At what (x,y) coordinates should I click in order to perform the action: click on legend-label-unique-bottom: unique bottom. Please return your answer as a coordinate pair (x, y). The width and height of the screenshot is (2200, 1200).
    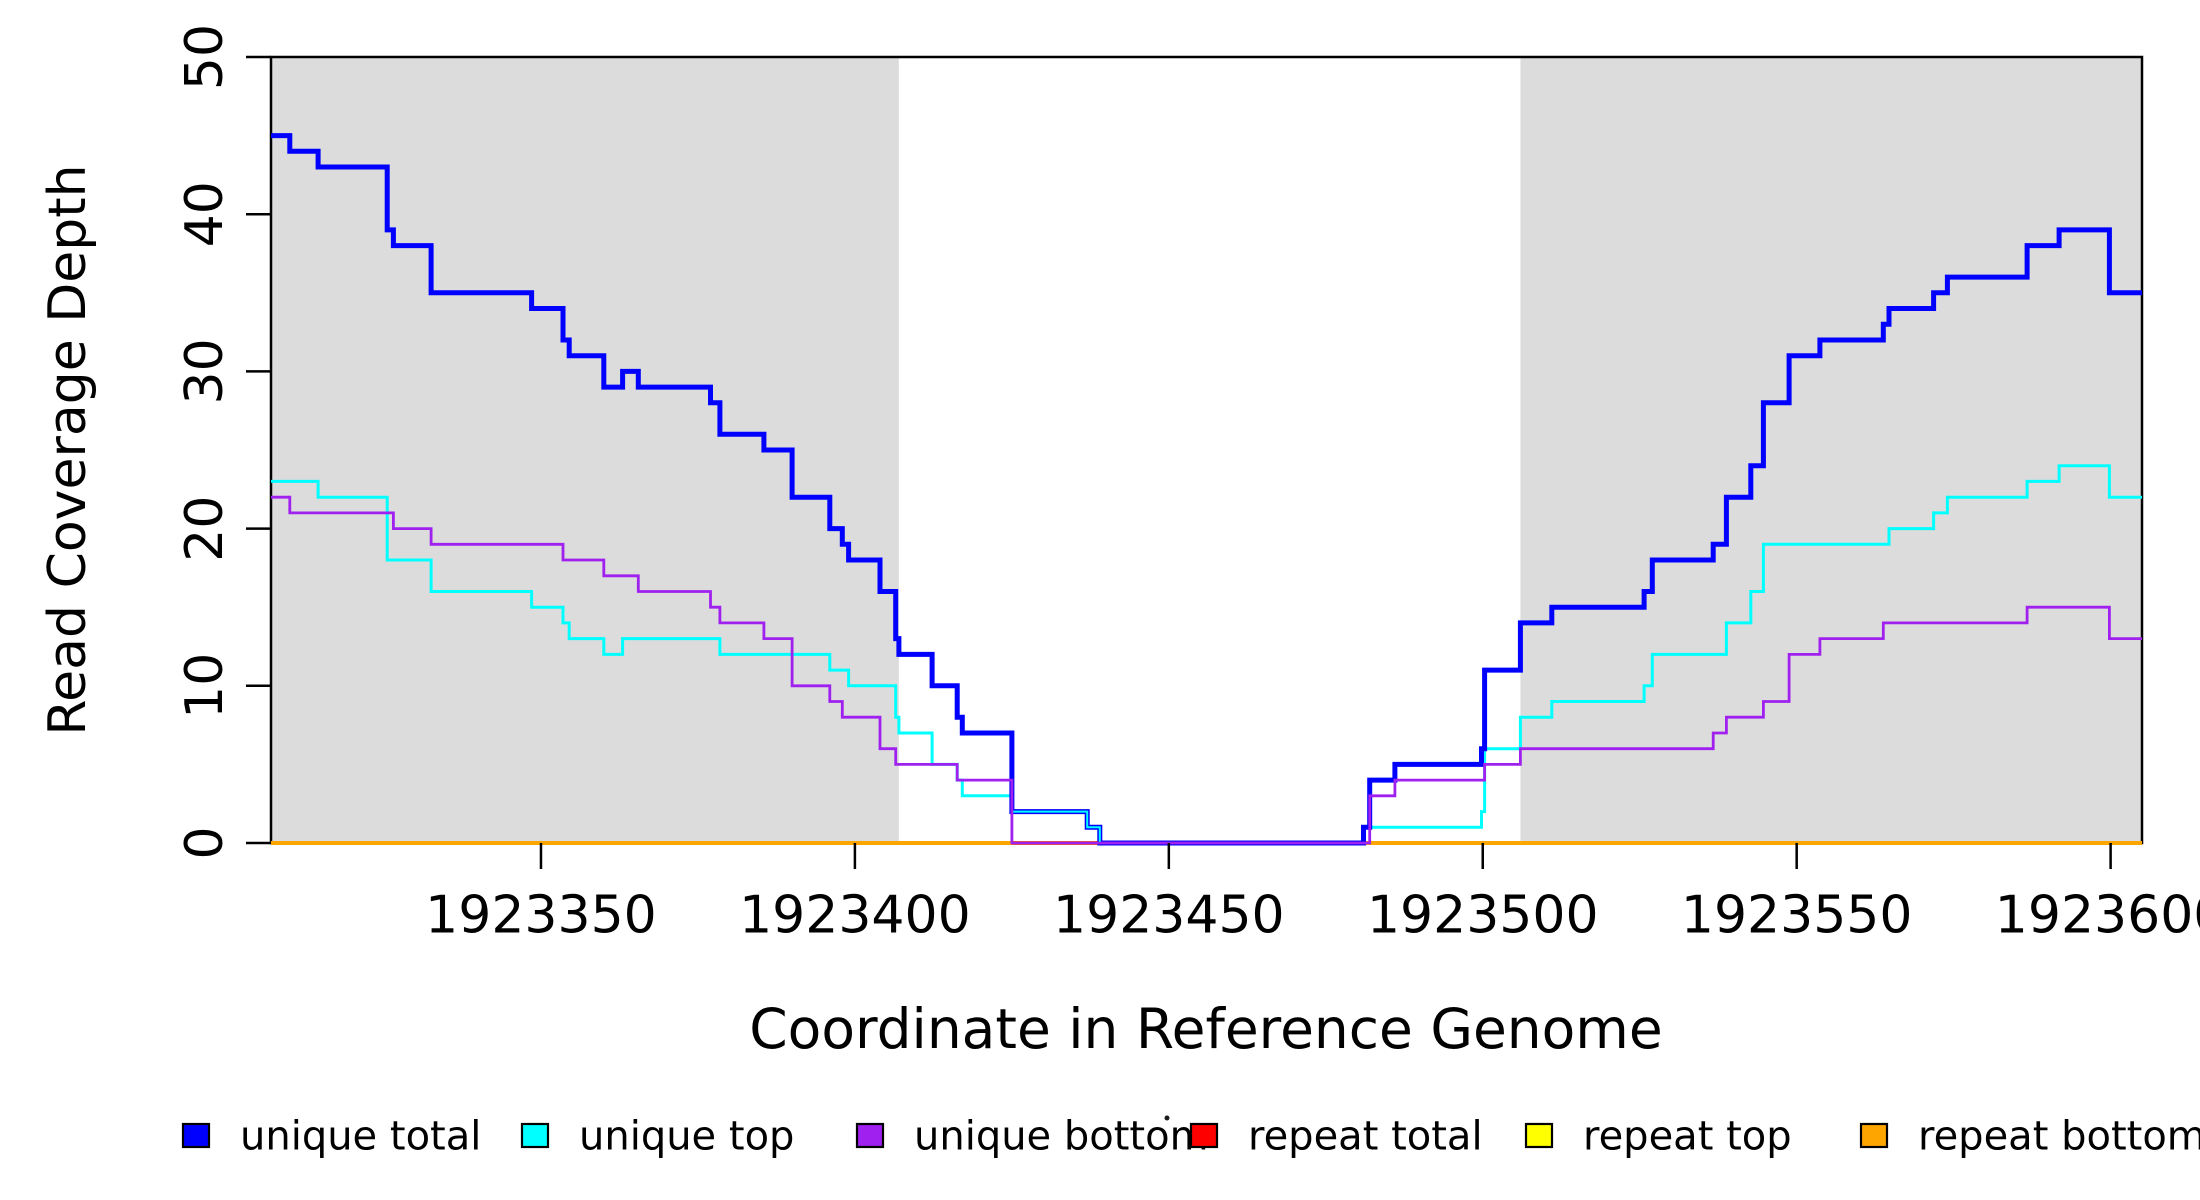
    Looking at the image, I should click on (1061, 1137).